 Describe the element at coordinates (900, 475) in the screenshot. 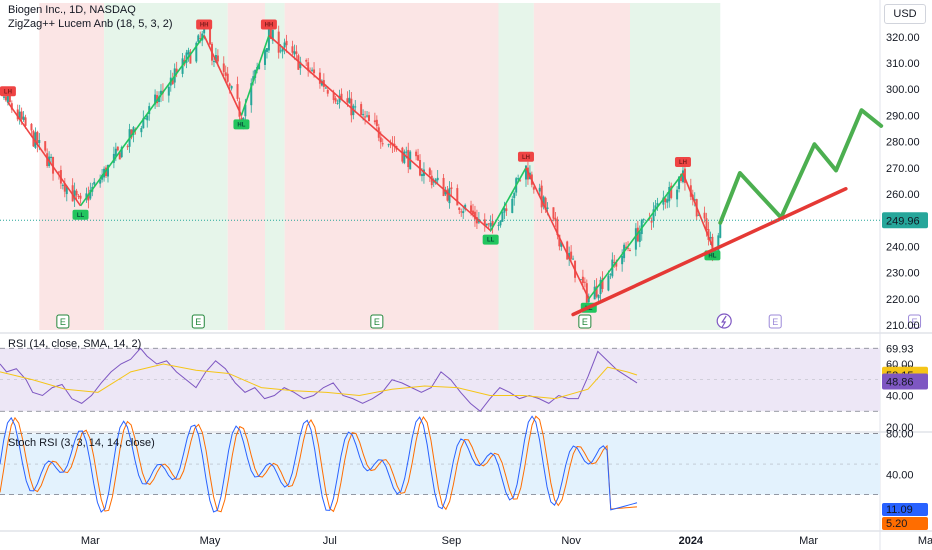

I see `stoch-tick: 40.00` at that location.